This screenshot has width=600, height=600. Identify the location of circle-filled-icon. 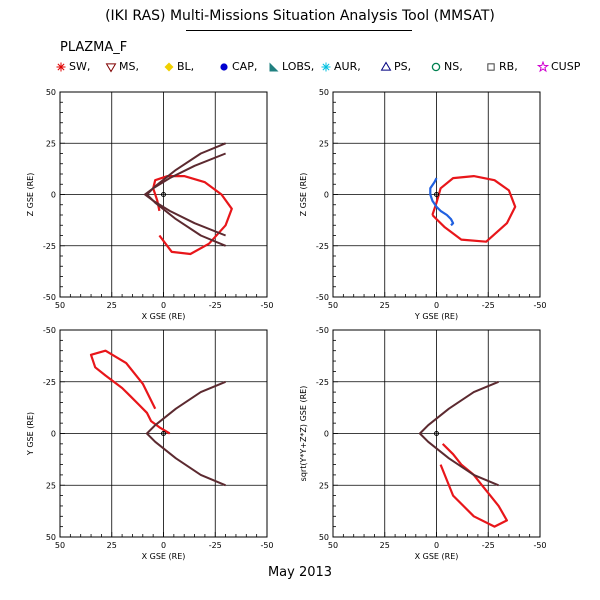
(224, 67).